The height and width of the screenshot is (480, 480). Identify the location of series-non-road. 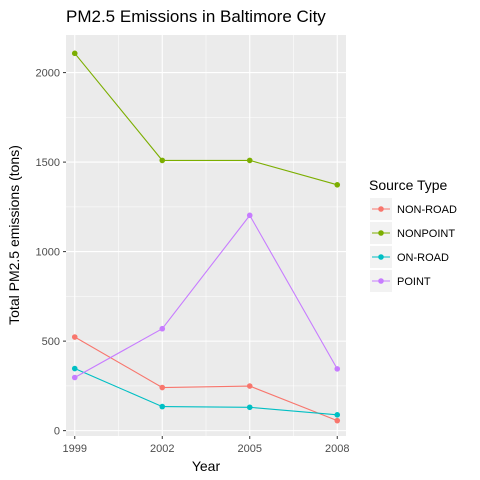
(206, 379).